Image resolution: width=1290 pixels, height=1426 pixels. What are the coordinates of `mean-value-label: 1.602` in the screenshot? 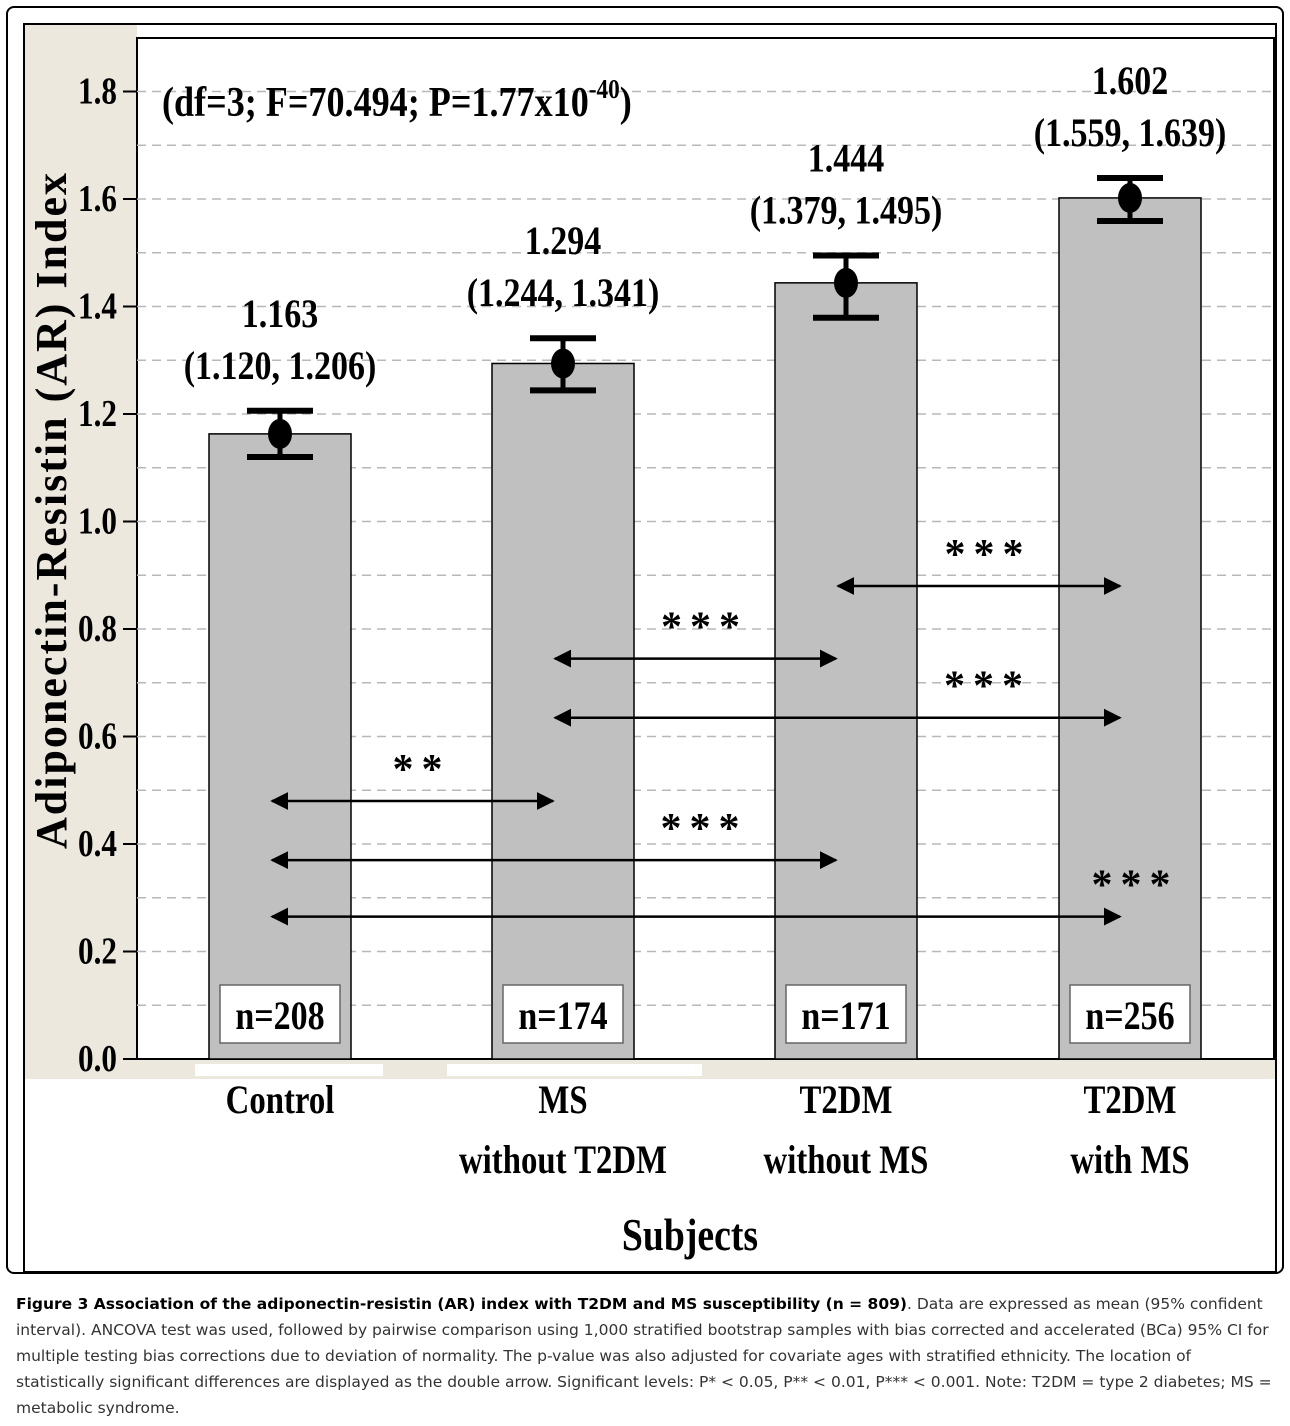 It's located at (1130, 82).